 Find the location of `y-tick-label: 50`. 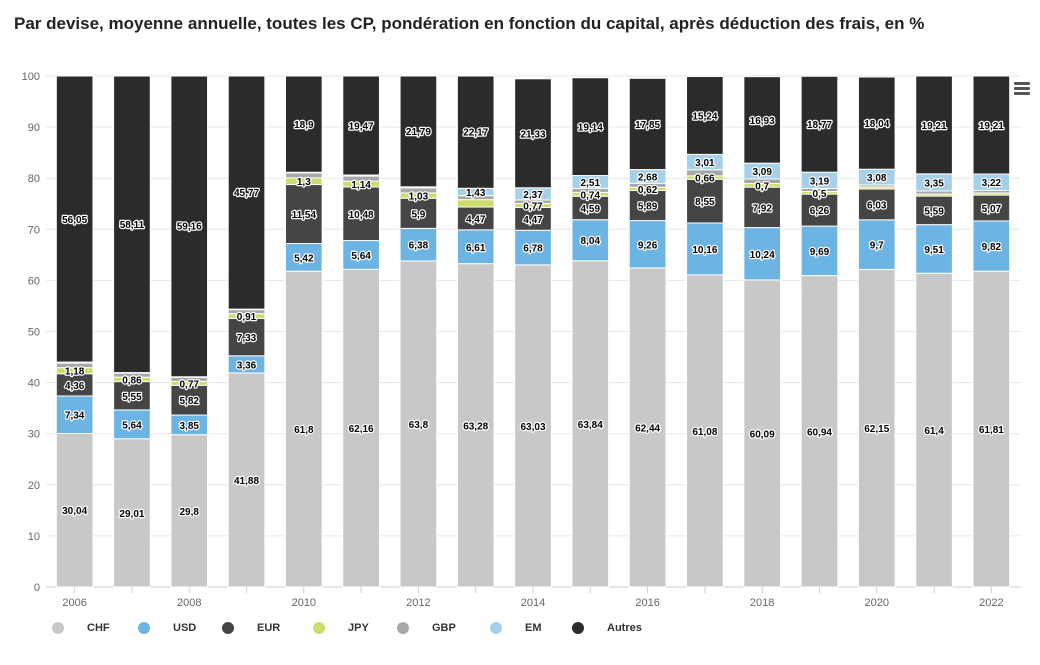

y-tick-label: 50 is located at coordinates (34, 333).